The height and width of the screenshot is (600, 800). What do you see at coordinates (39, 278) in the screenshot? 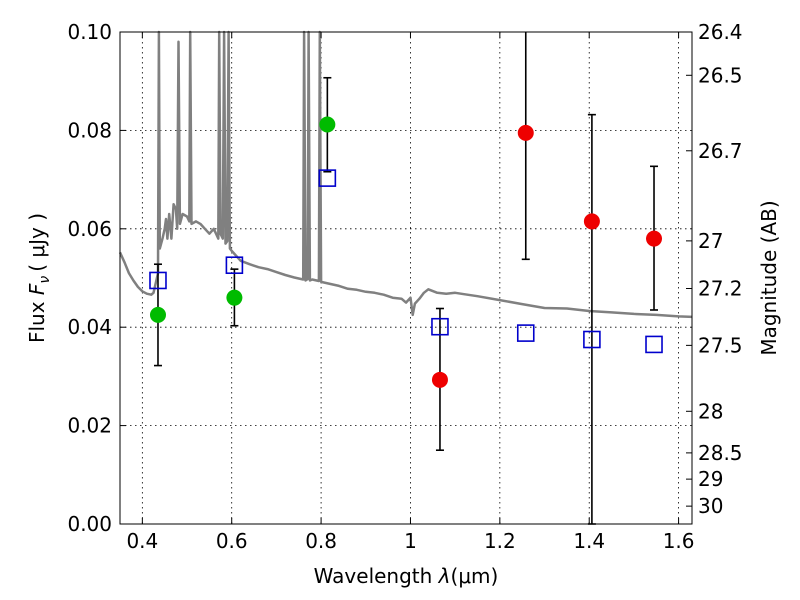
I see `y-axis-label: Flux Fν( μJy )` at bounding box center [39, 278].